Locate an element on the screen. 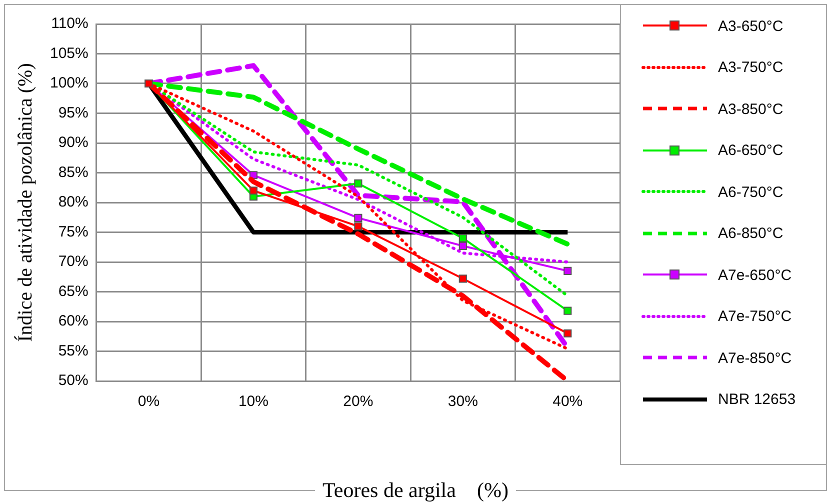 This screenshot has height=503, width=831. legend-label: A7e-650°C is located at coordinates (755, 275).